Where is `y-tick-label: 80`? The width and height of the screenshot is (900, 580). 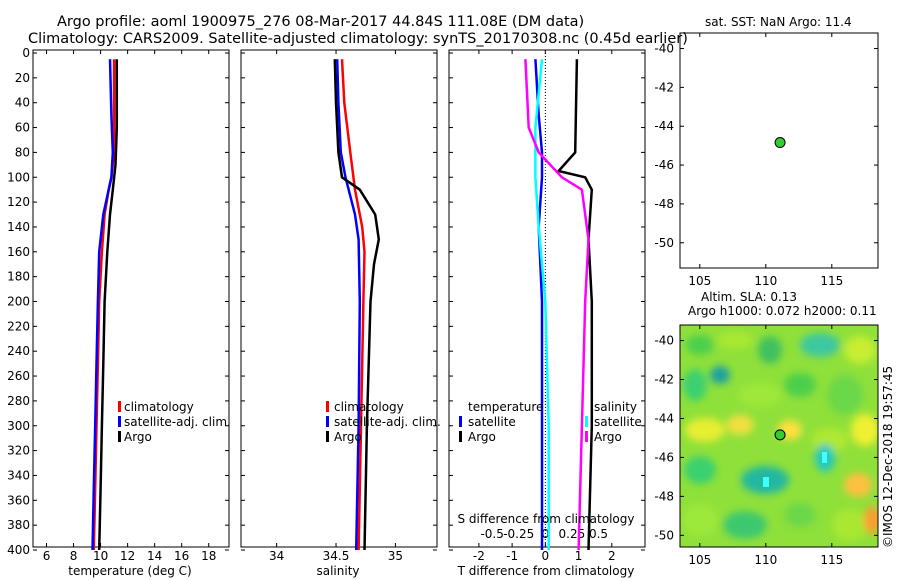 y-tick-label: 80 is located at coordinates (22, 152).